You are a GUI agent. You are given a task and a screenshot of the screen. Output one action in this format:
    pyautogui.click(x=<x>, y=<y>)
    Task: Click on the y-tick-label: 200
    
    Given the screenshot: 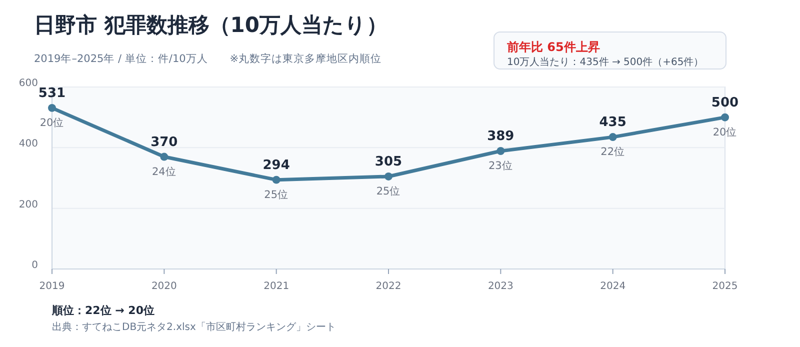 What is the action you would take?
    pyautogui.click(x=28, y=204)
    